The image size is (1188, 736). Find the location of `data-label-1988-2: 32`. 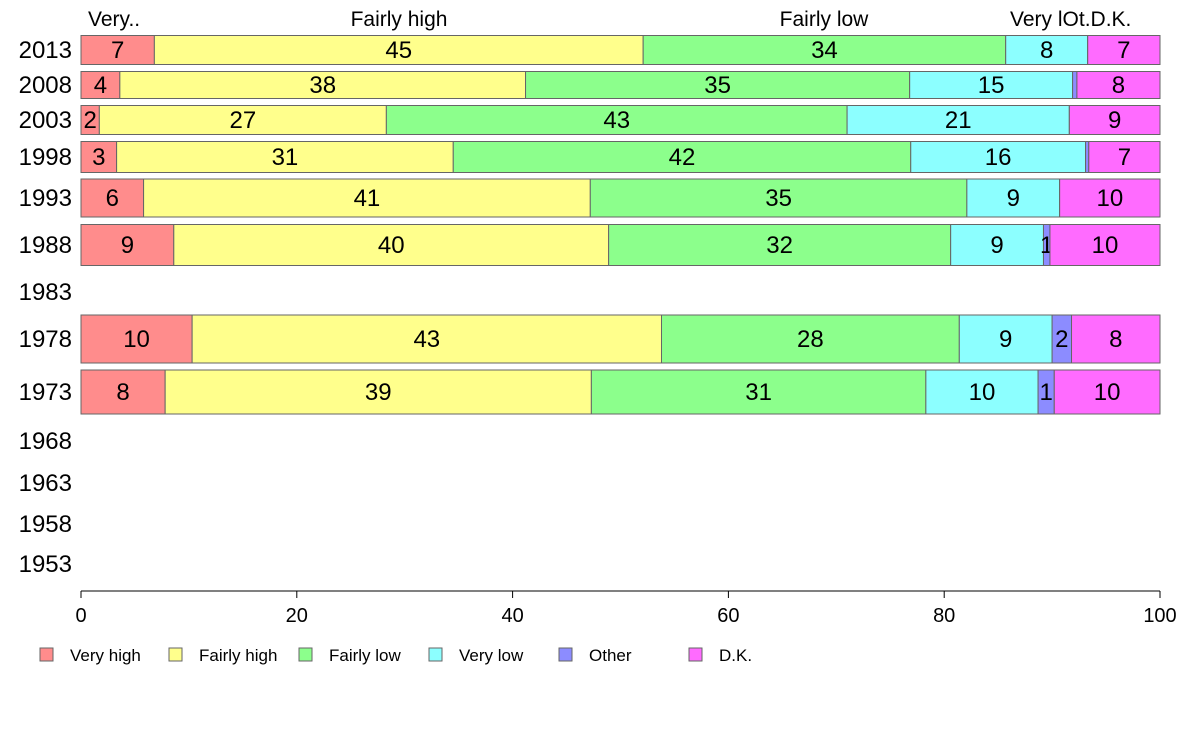

data-label-1988-2: 32 is located at coordinates (779, 245).